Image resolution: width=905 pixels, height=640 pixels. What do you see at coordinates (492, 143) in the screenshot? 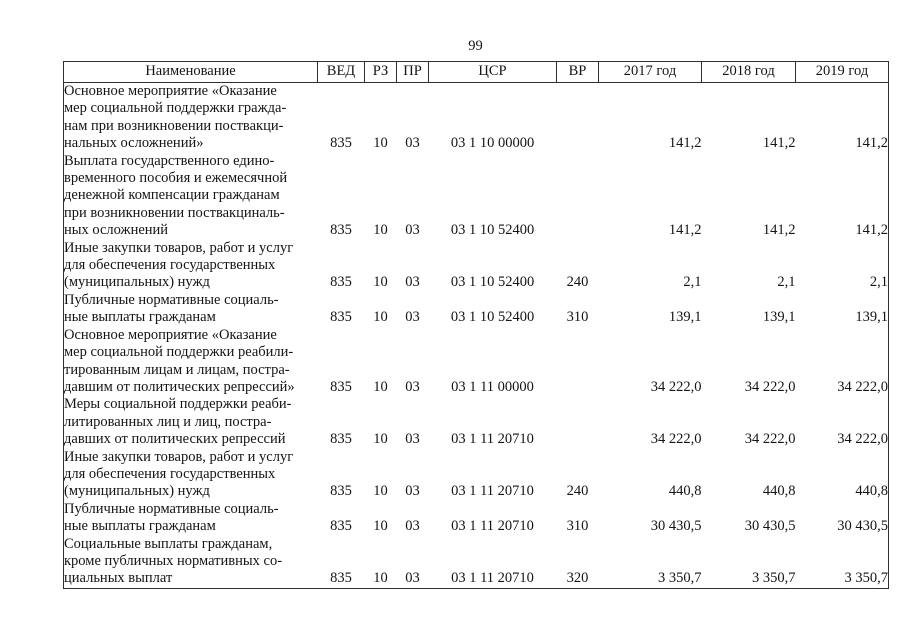
I see `cell-csr: 03 1 10 00000` at bounding box center [492, 143].